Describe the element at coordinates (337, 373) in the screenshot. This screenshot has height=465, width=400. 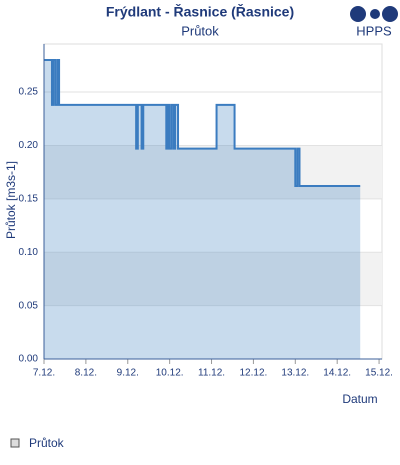
I see `x-tick-label: 14.12.` at that location.